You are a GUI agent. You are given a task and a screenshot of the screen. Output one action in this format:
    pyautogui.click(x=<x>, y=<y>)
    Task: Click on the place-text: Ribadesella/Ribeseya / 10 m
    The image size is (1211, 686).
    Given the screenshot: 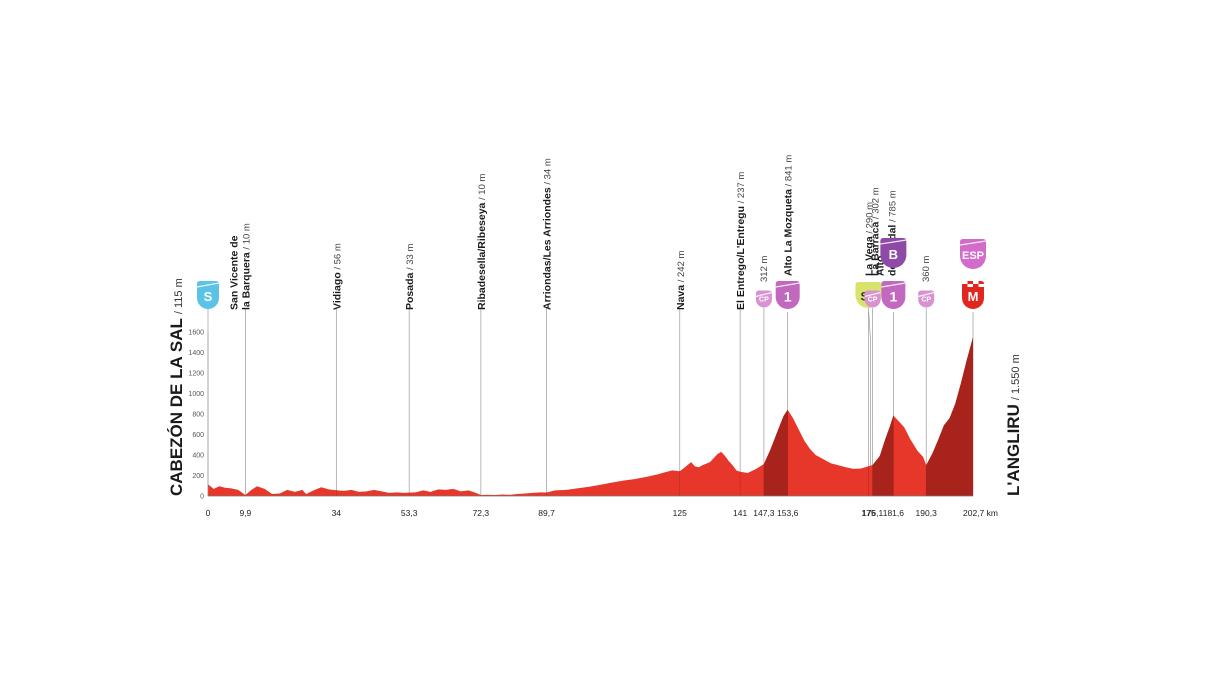 What is the action you would take?
    pyautogui.click(x=482, y=241)
    